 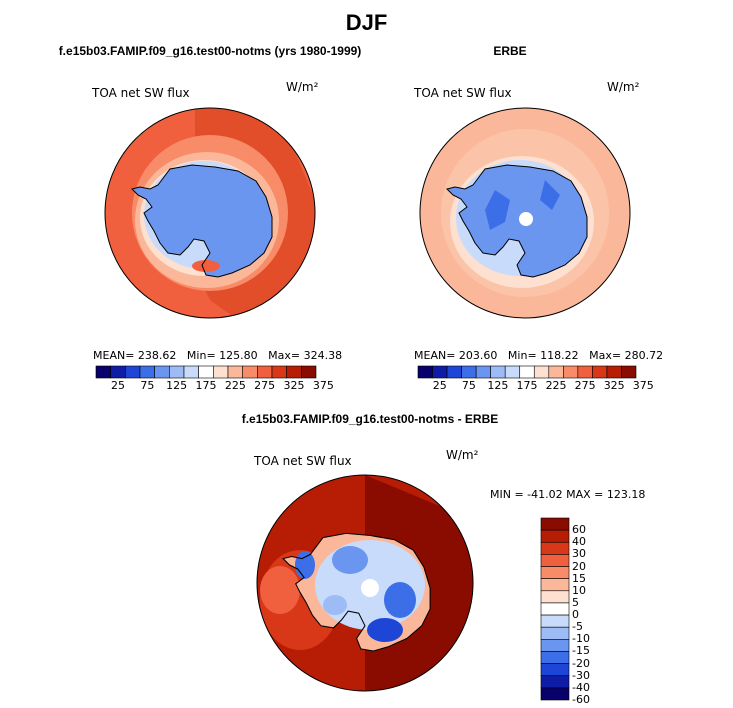 I want to click on colorbar-tick-label: -20, so click(x=581, y=663).